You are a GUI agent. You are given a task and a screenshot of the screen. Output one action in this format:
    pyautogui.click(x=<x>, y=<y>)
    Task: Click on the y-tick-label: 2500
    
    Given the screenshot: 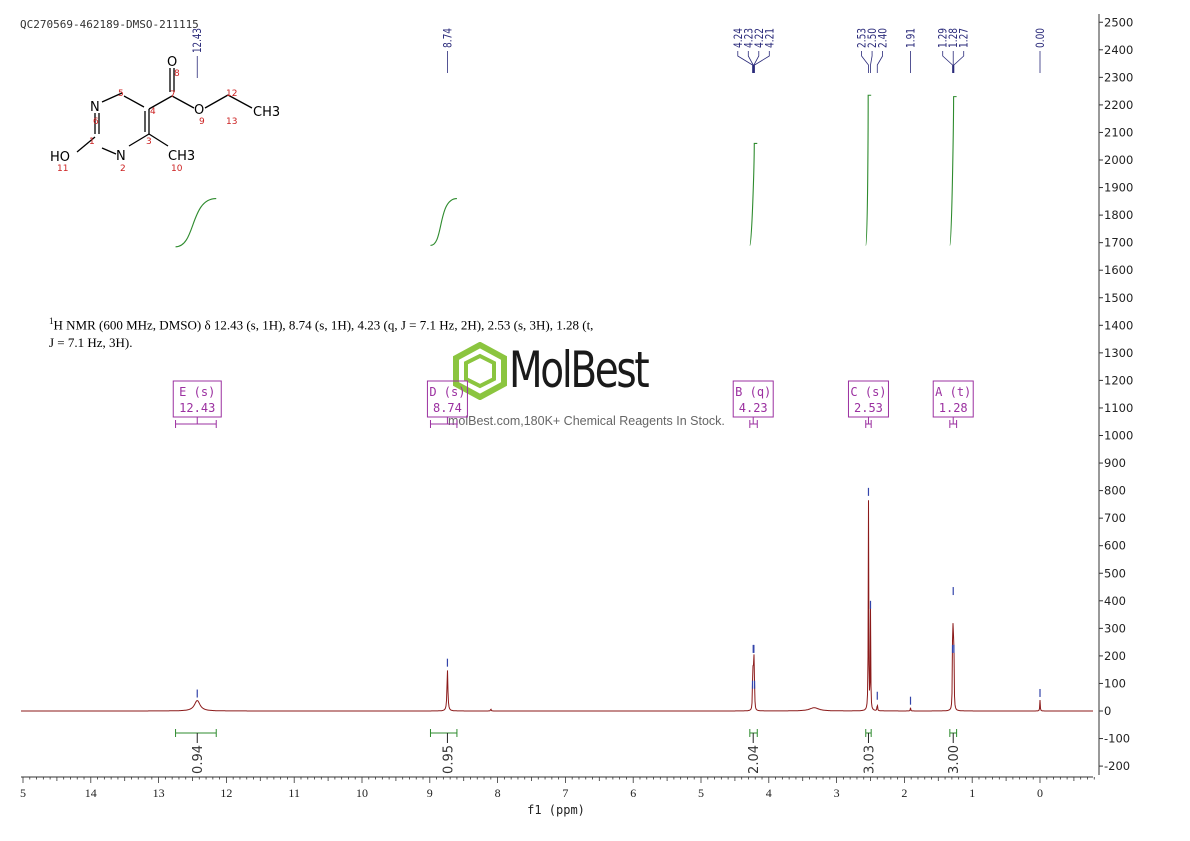 What is the action you would take?
    pyautogui.click(x=1118, y=22)
    